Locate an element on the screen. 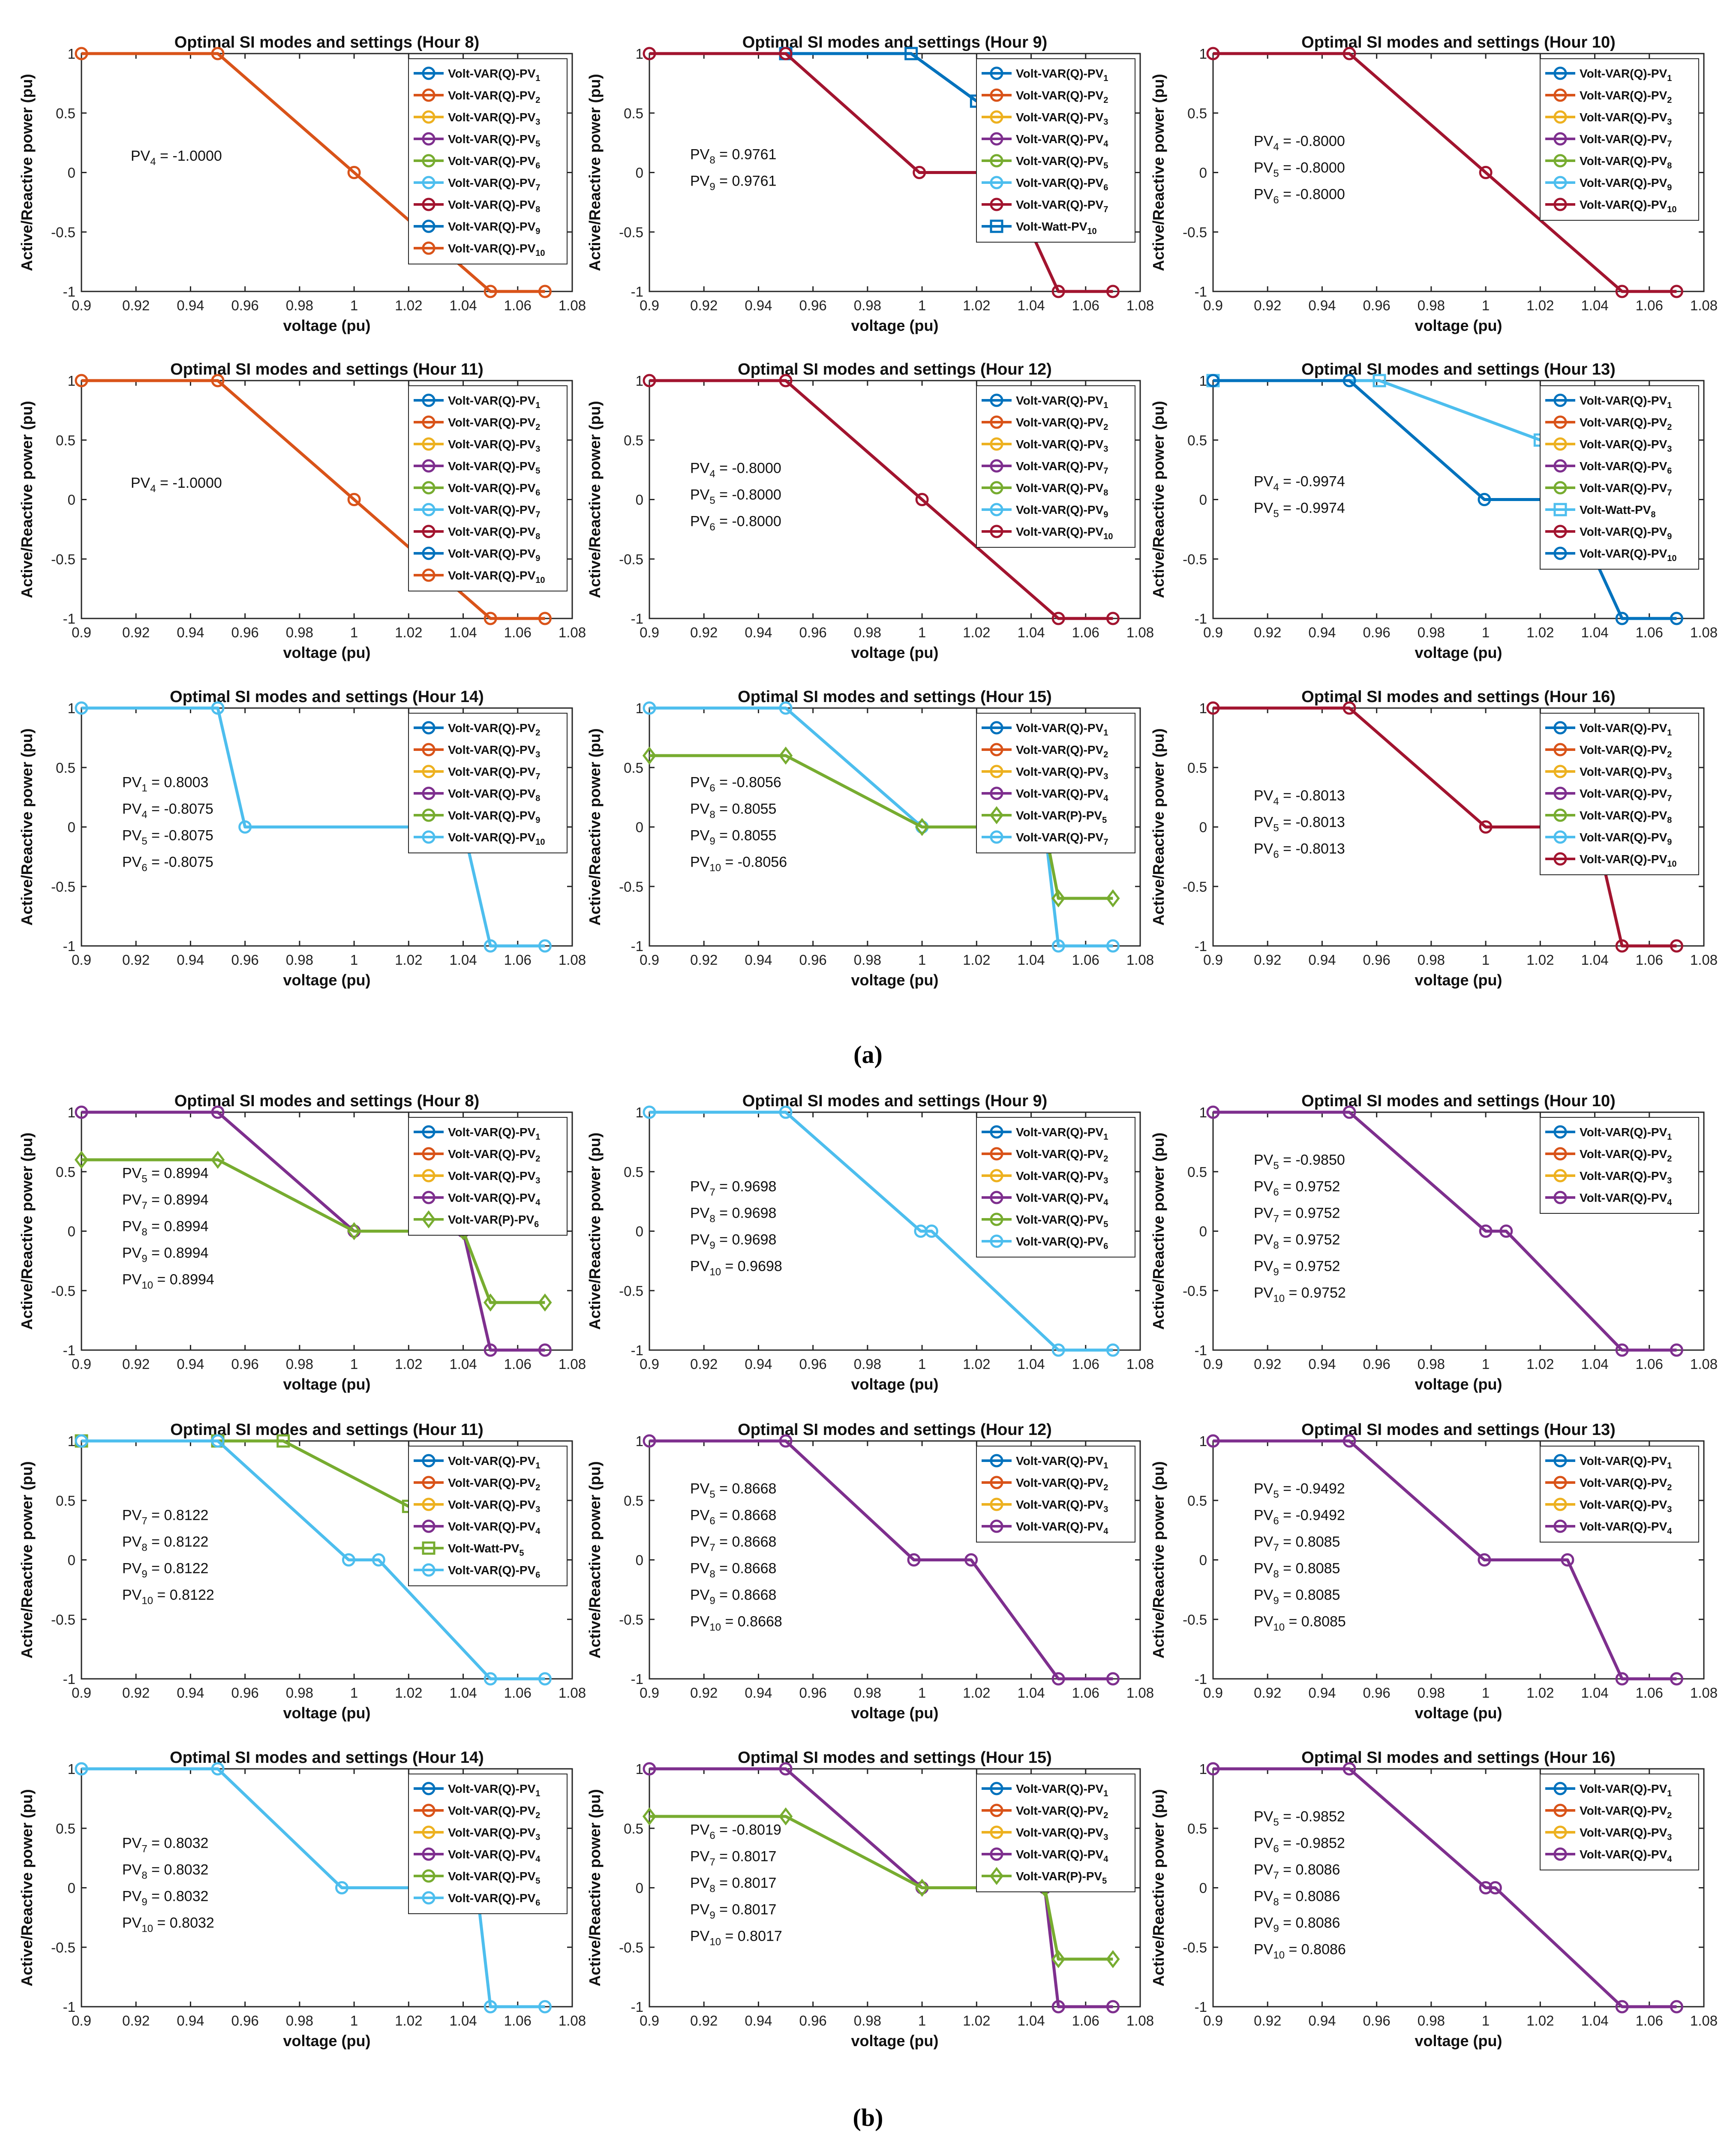 This screenshot has height=2137, width=1736. annotation-text: PV10 = 0.8994 is located at coordinates (168, 1281).